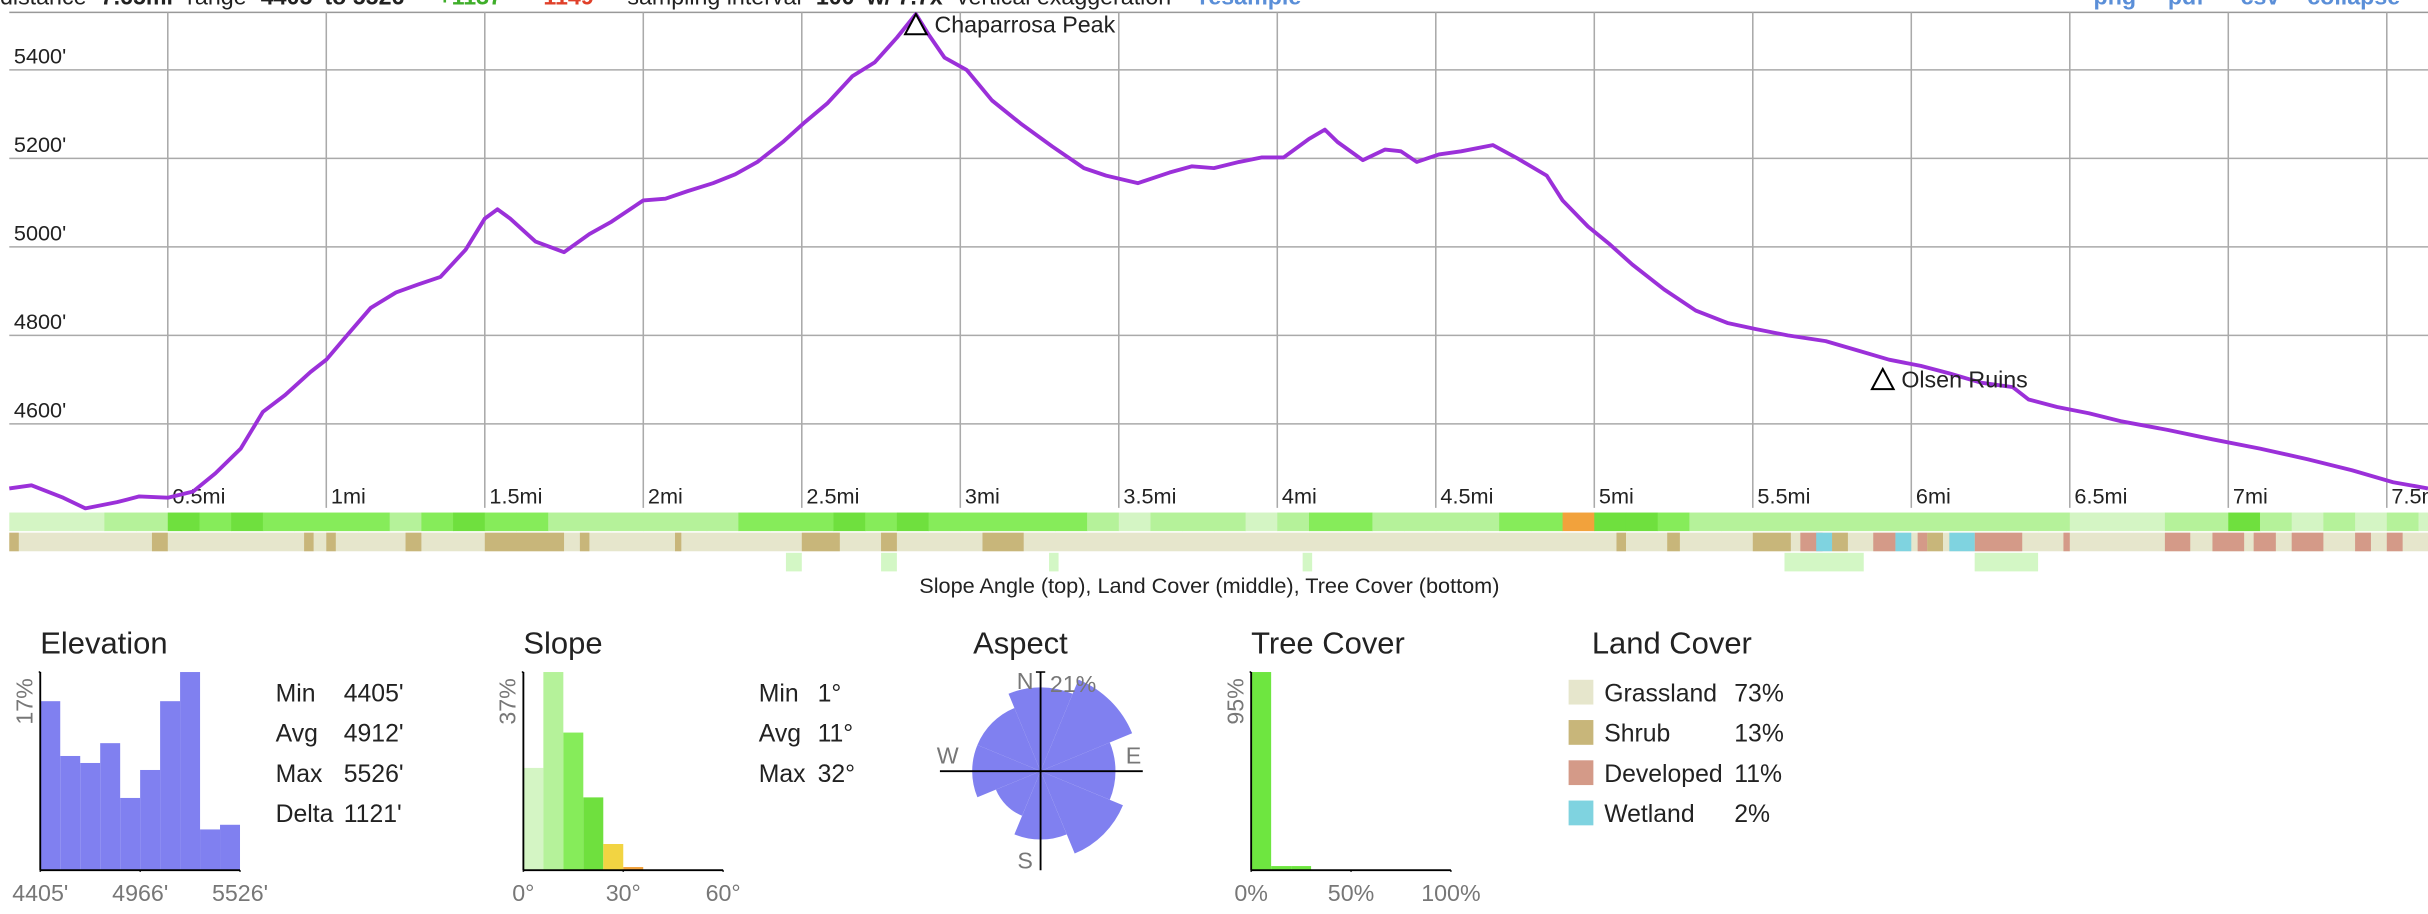 This screenshot has height=914, width=2428. What do you see at coordinates (523, 893) in the screenshot?
I see `x-tick-label: 0°` at bounding box center [523, 893].